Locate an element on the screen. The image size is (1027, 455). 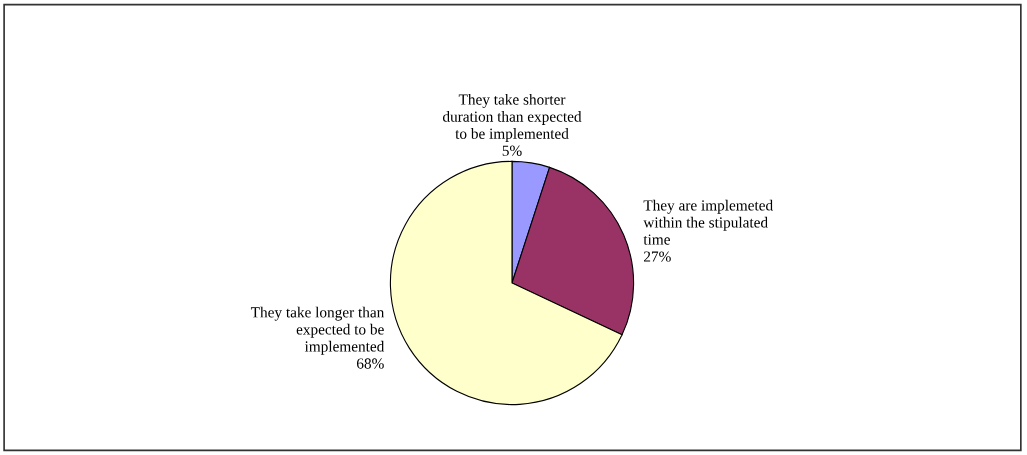
data-label: 5% is located at coordinates (512, 150).